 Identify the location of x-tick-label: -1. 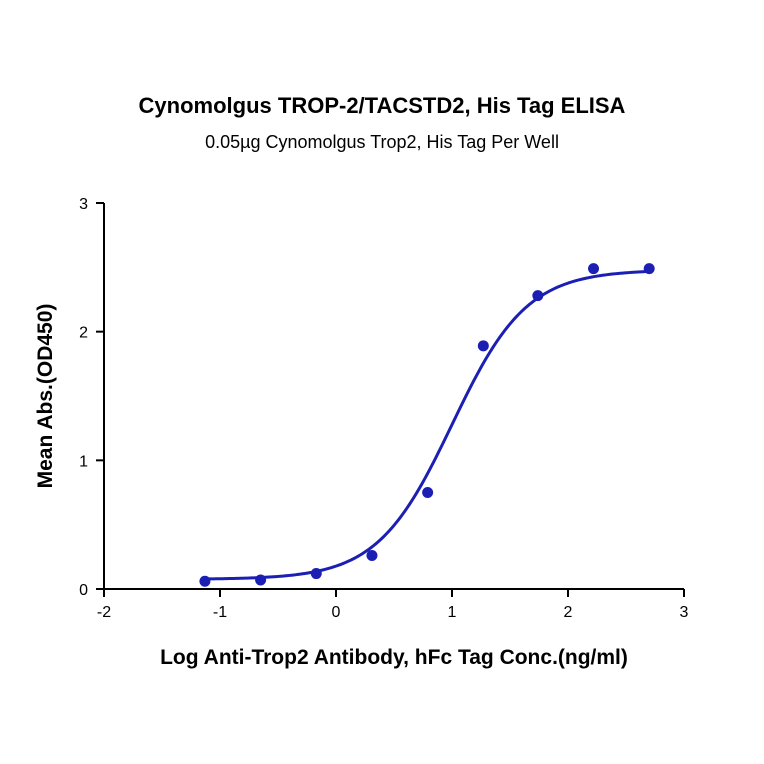
(220, 612).